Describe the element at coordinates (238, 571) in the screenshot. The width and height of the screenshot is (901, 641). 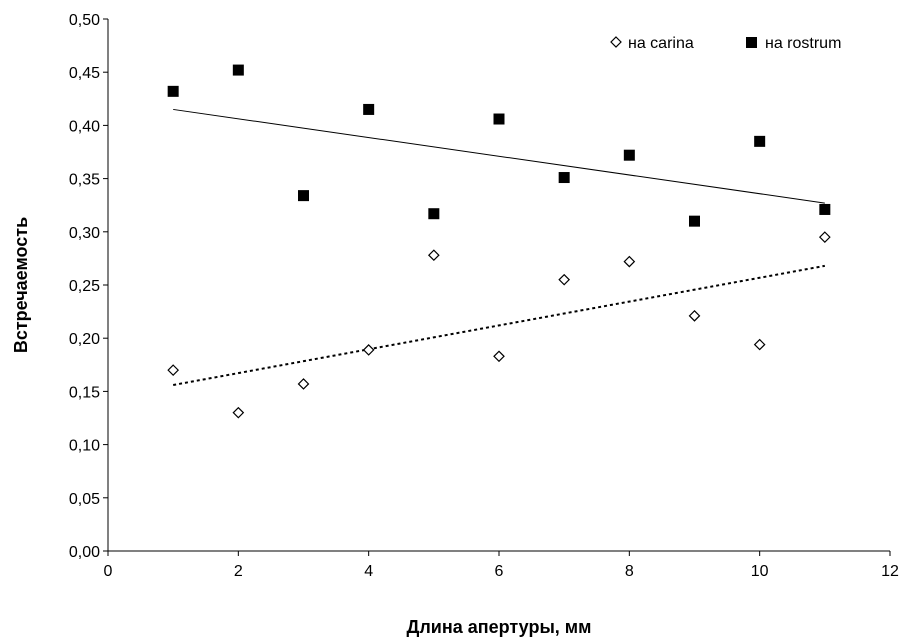
I see `x-tick-label: 2` at that location.